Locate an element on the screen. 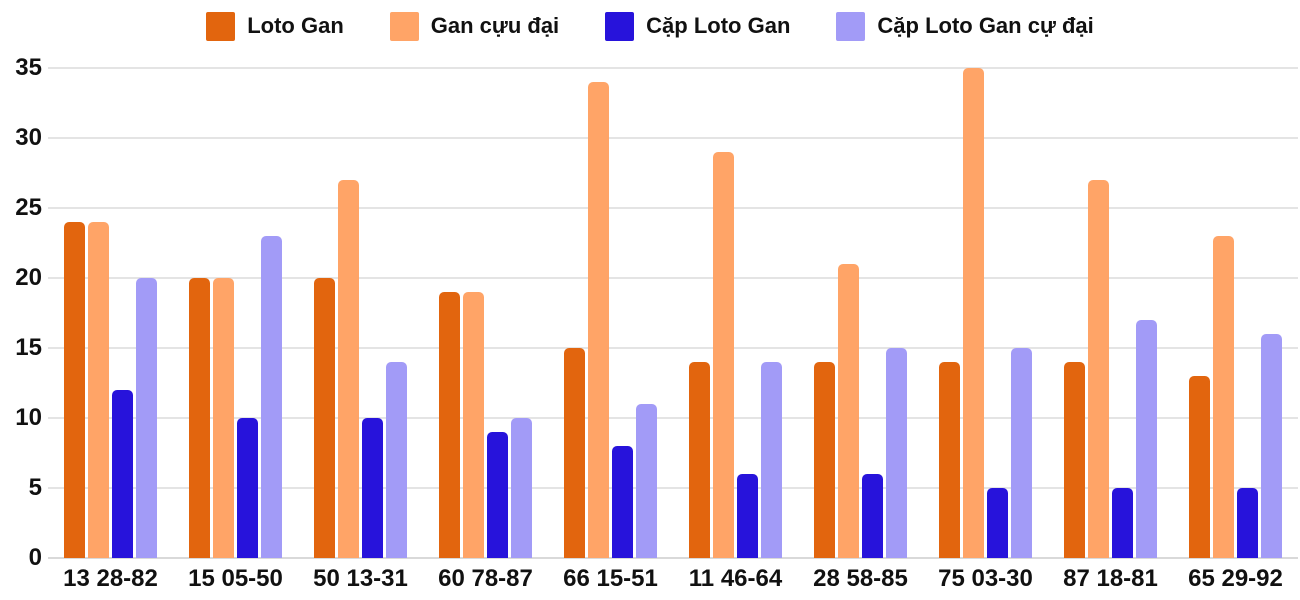 The width and height of the screenshot is (1300, 600). x-axis-tick-label: 75 03-30 is located at coordinates (985, 578).